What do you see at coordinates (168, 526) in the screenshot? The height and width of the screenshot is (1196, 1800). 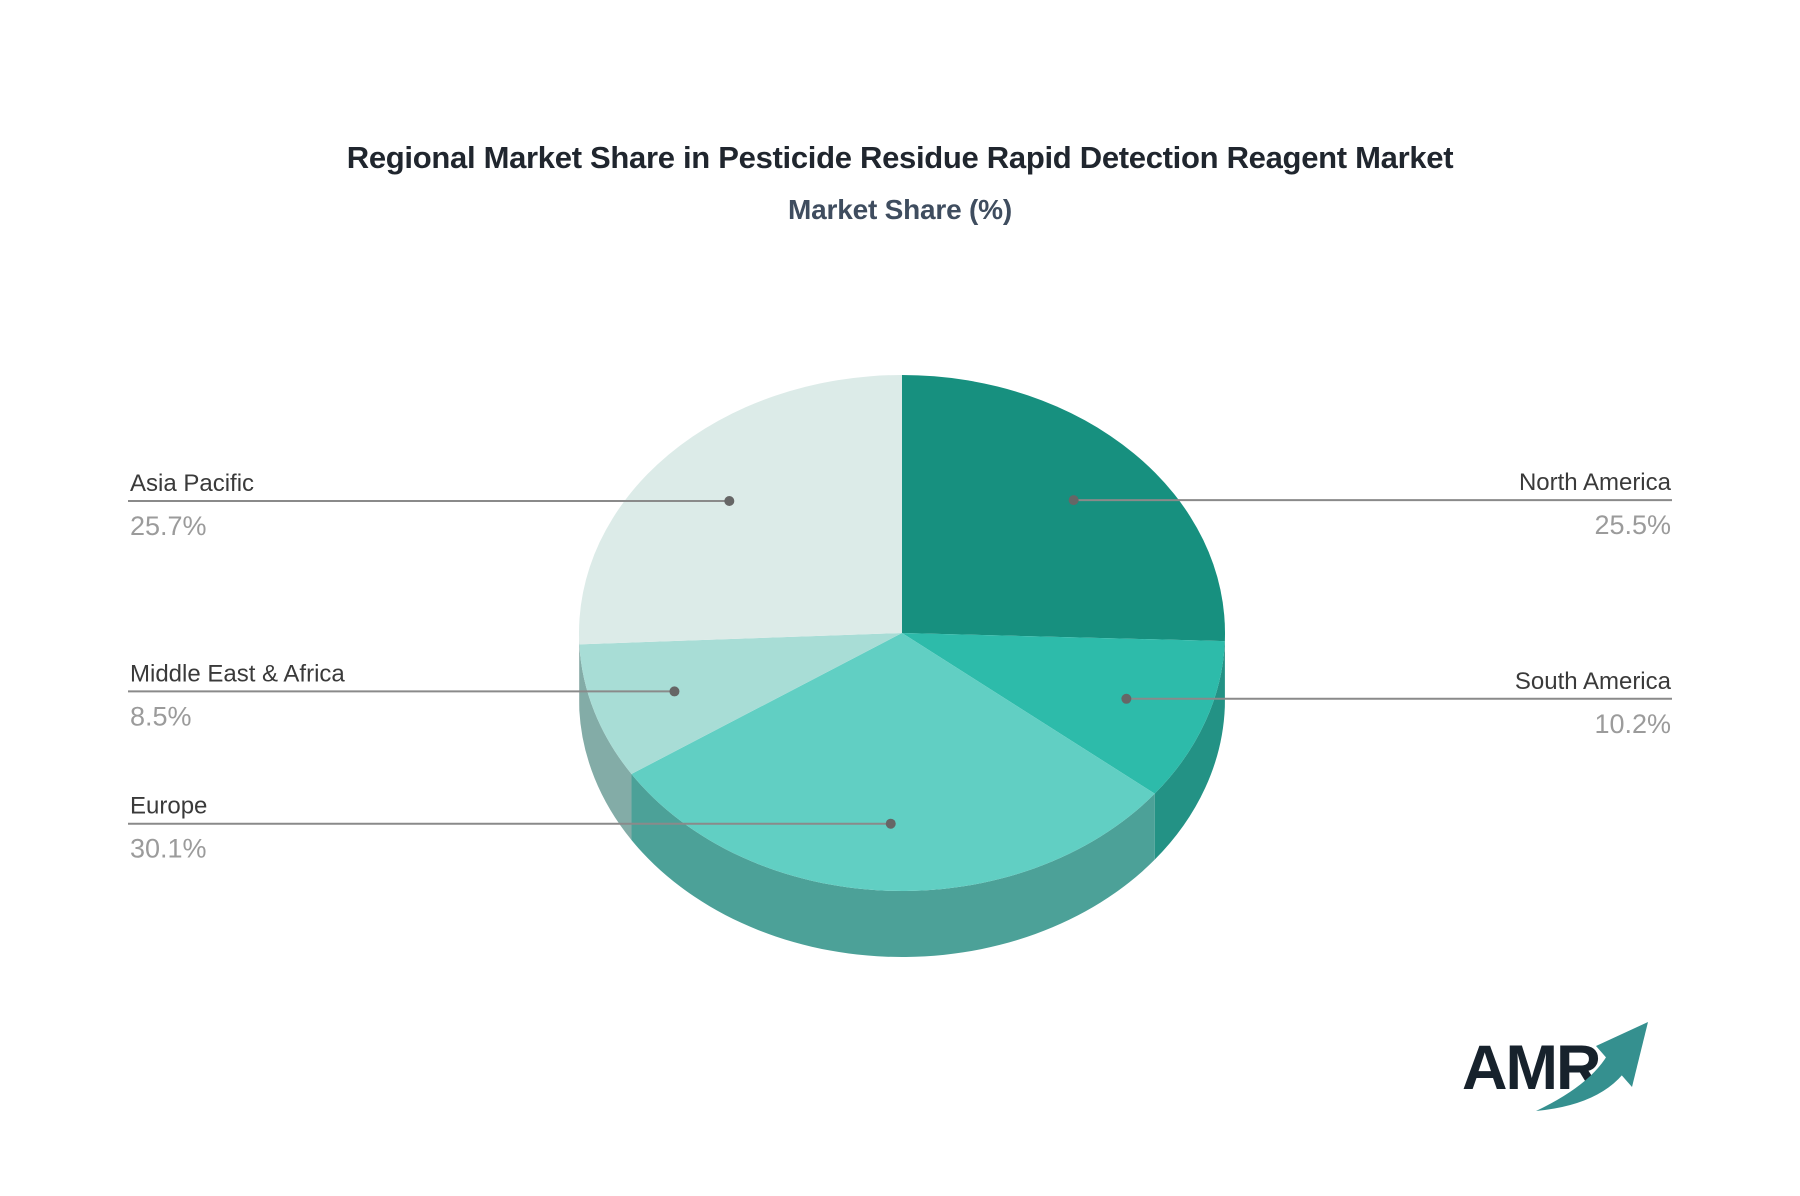 I see `slice-value-asia-pacific: 25.7%` at bounding box center [168, 526].